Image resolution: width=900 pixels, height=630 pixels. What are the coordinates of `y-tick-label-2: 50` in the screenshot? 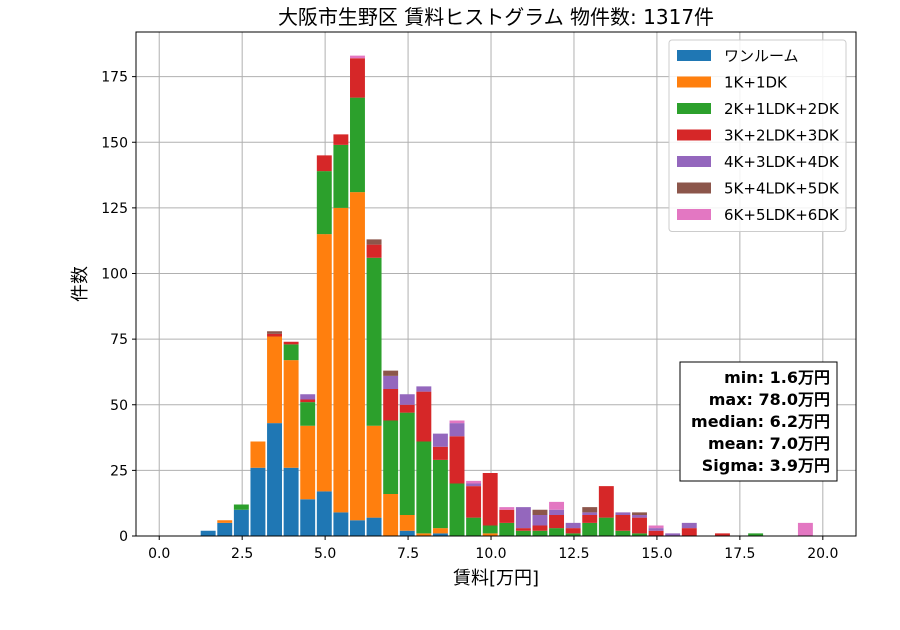 It's located at (119, 406).